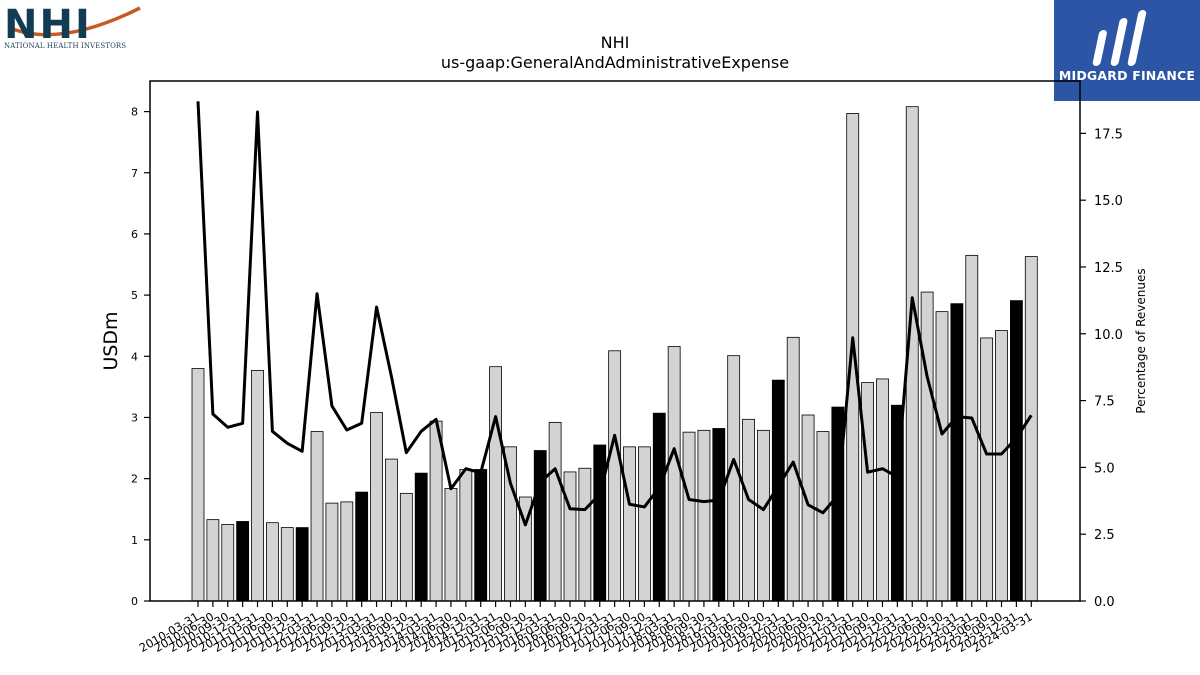 The image size is (1200, 675). I want to click on y2-tick-label: 15.0, so click(1108, 201).